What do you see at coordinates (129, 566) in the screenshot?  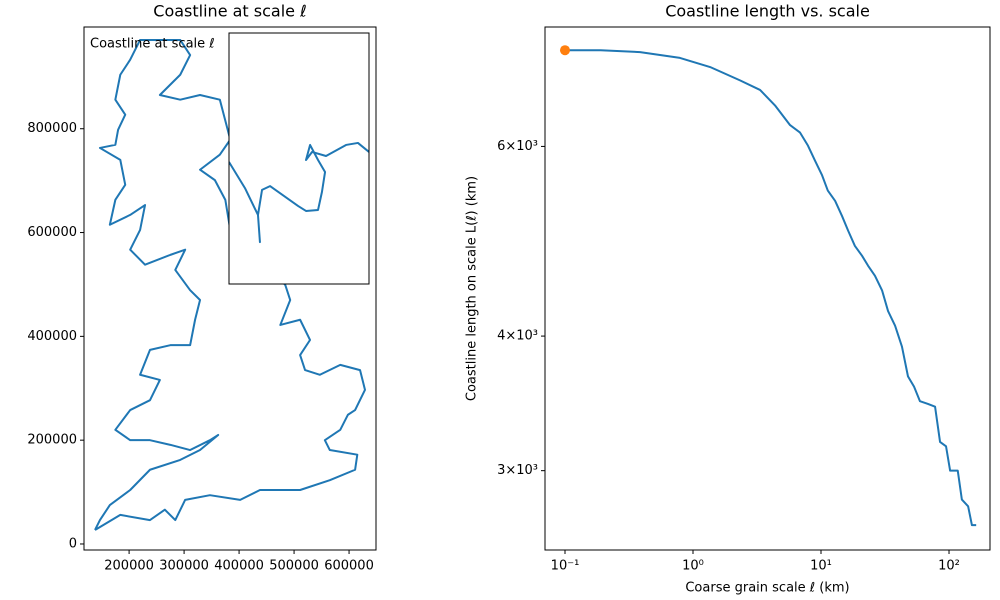 I see `x-tick-label: 200000` at bounding box center [129, 566].